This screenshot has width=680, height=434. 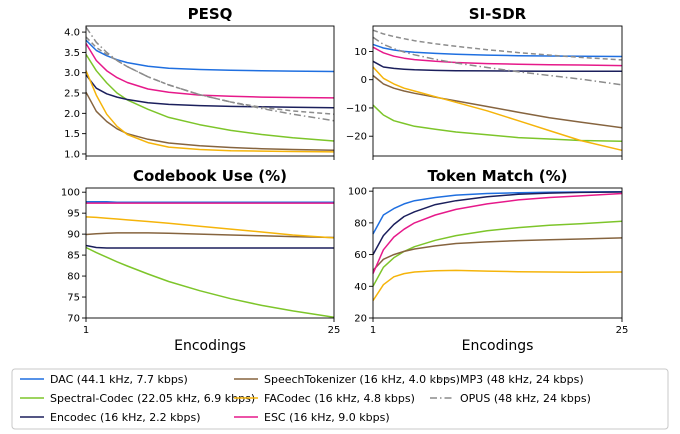 What do you see at coordinates (72, 114) in the screenshot?
I see `y-tick-label: 2.0` at bounding box center [72, 114].